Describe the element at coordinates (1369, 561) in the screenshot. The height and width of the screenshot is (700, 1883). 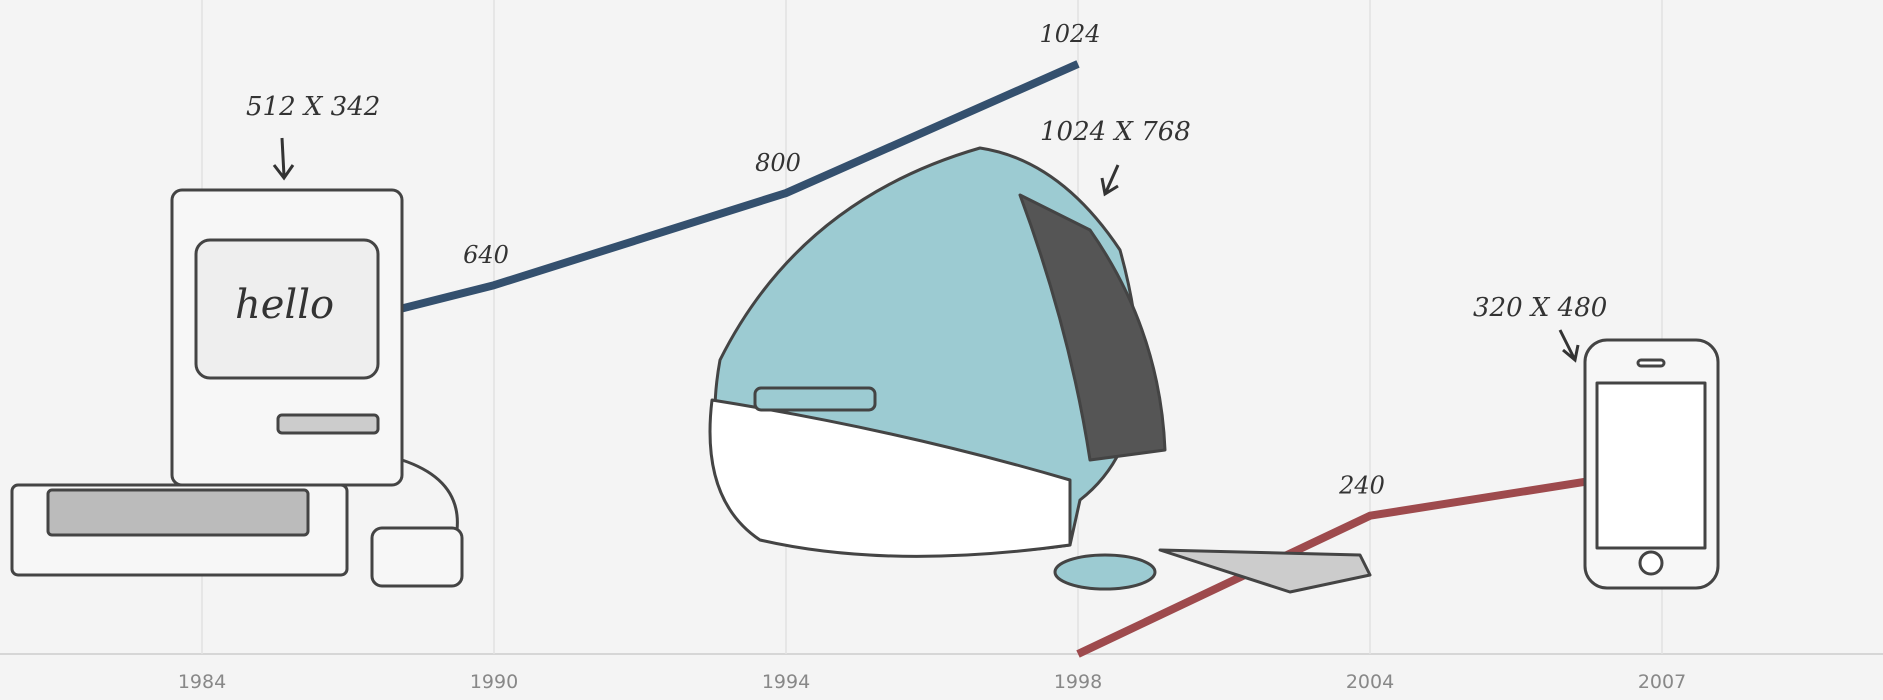
I see `series-line` at that location.